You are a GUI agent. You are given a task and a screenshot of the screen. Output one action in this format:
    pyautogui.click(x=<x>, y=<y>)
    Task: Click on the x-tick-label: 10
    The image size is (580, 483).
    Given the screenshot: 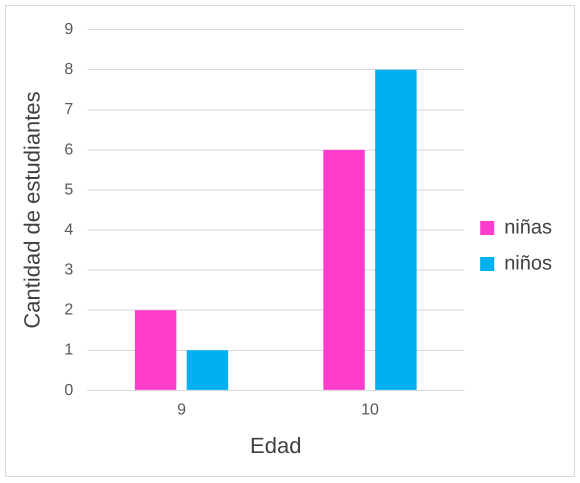 What is the action you would take?
    pyautogui.click(x=370, y=409)
    